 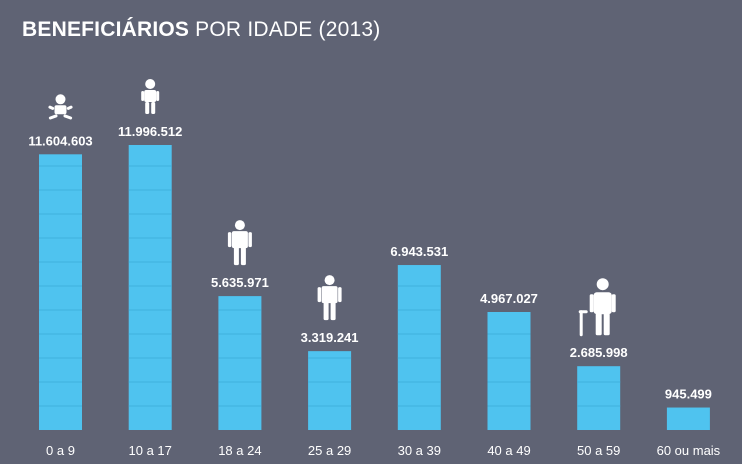 I want to click on chart-title-bold: BENEFICIÁRIOS, so click(x=106, y=29).